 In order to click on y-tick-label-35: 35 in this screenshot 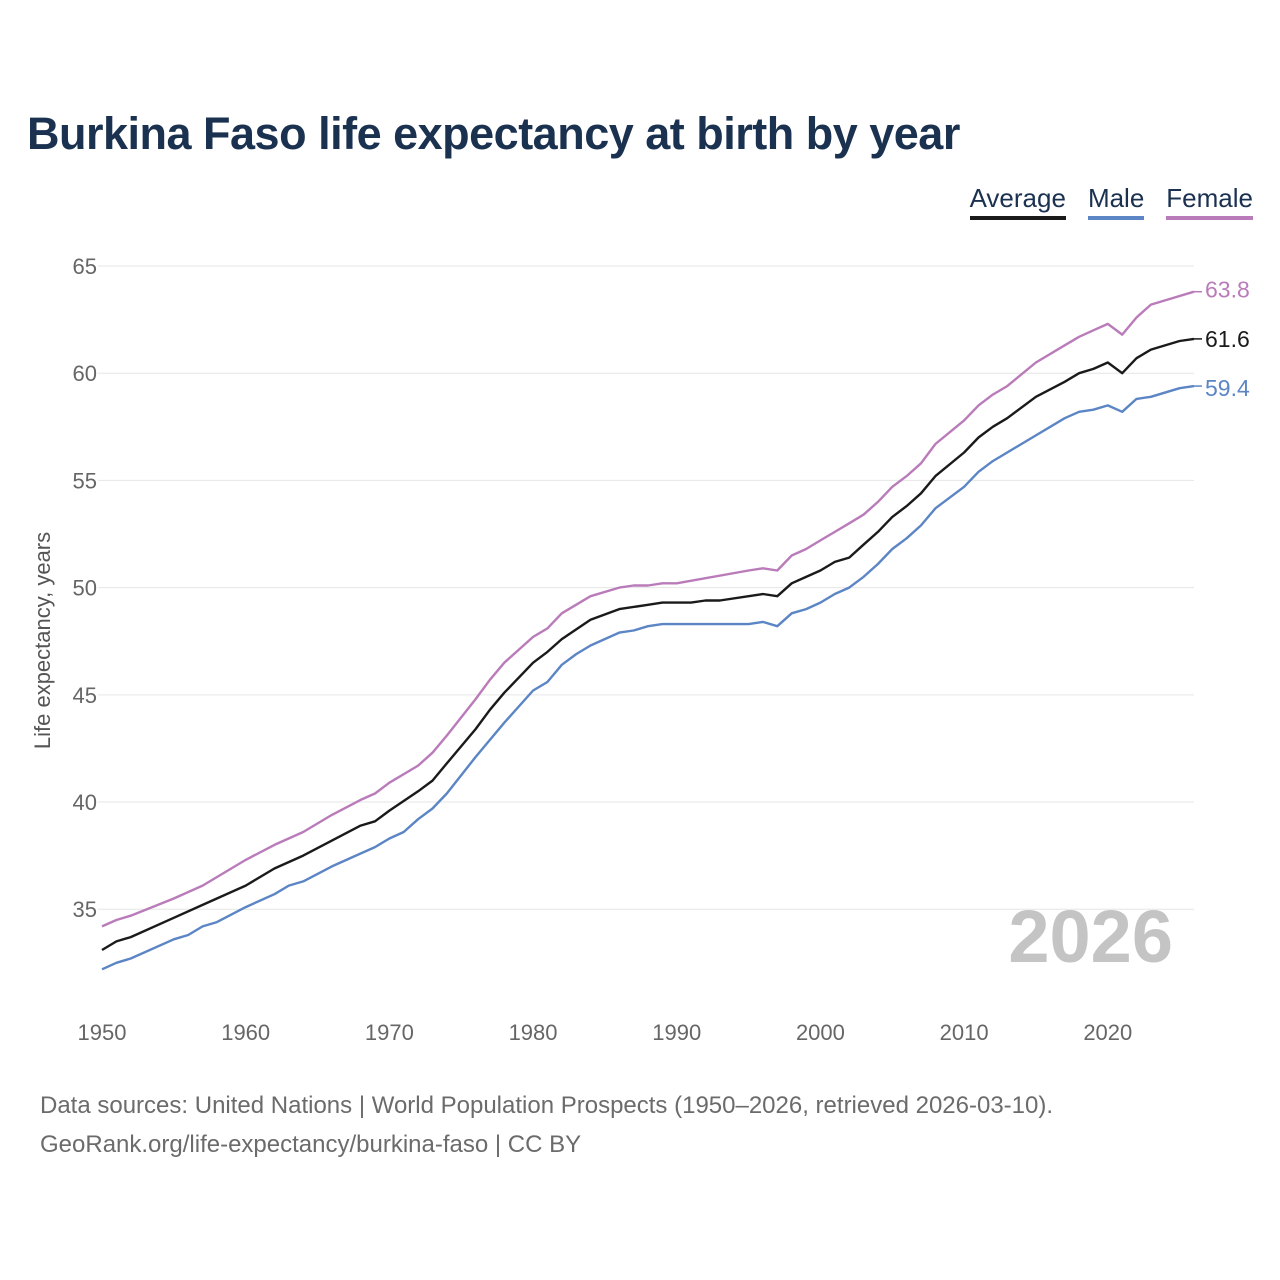, I will do `click(85, 909)`.